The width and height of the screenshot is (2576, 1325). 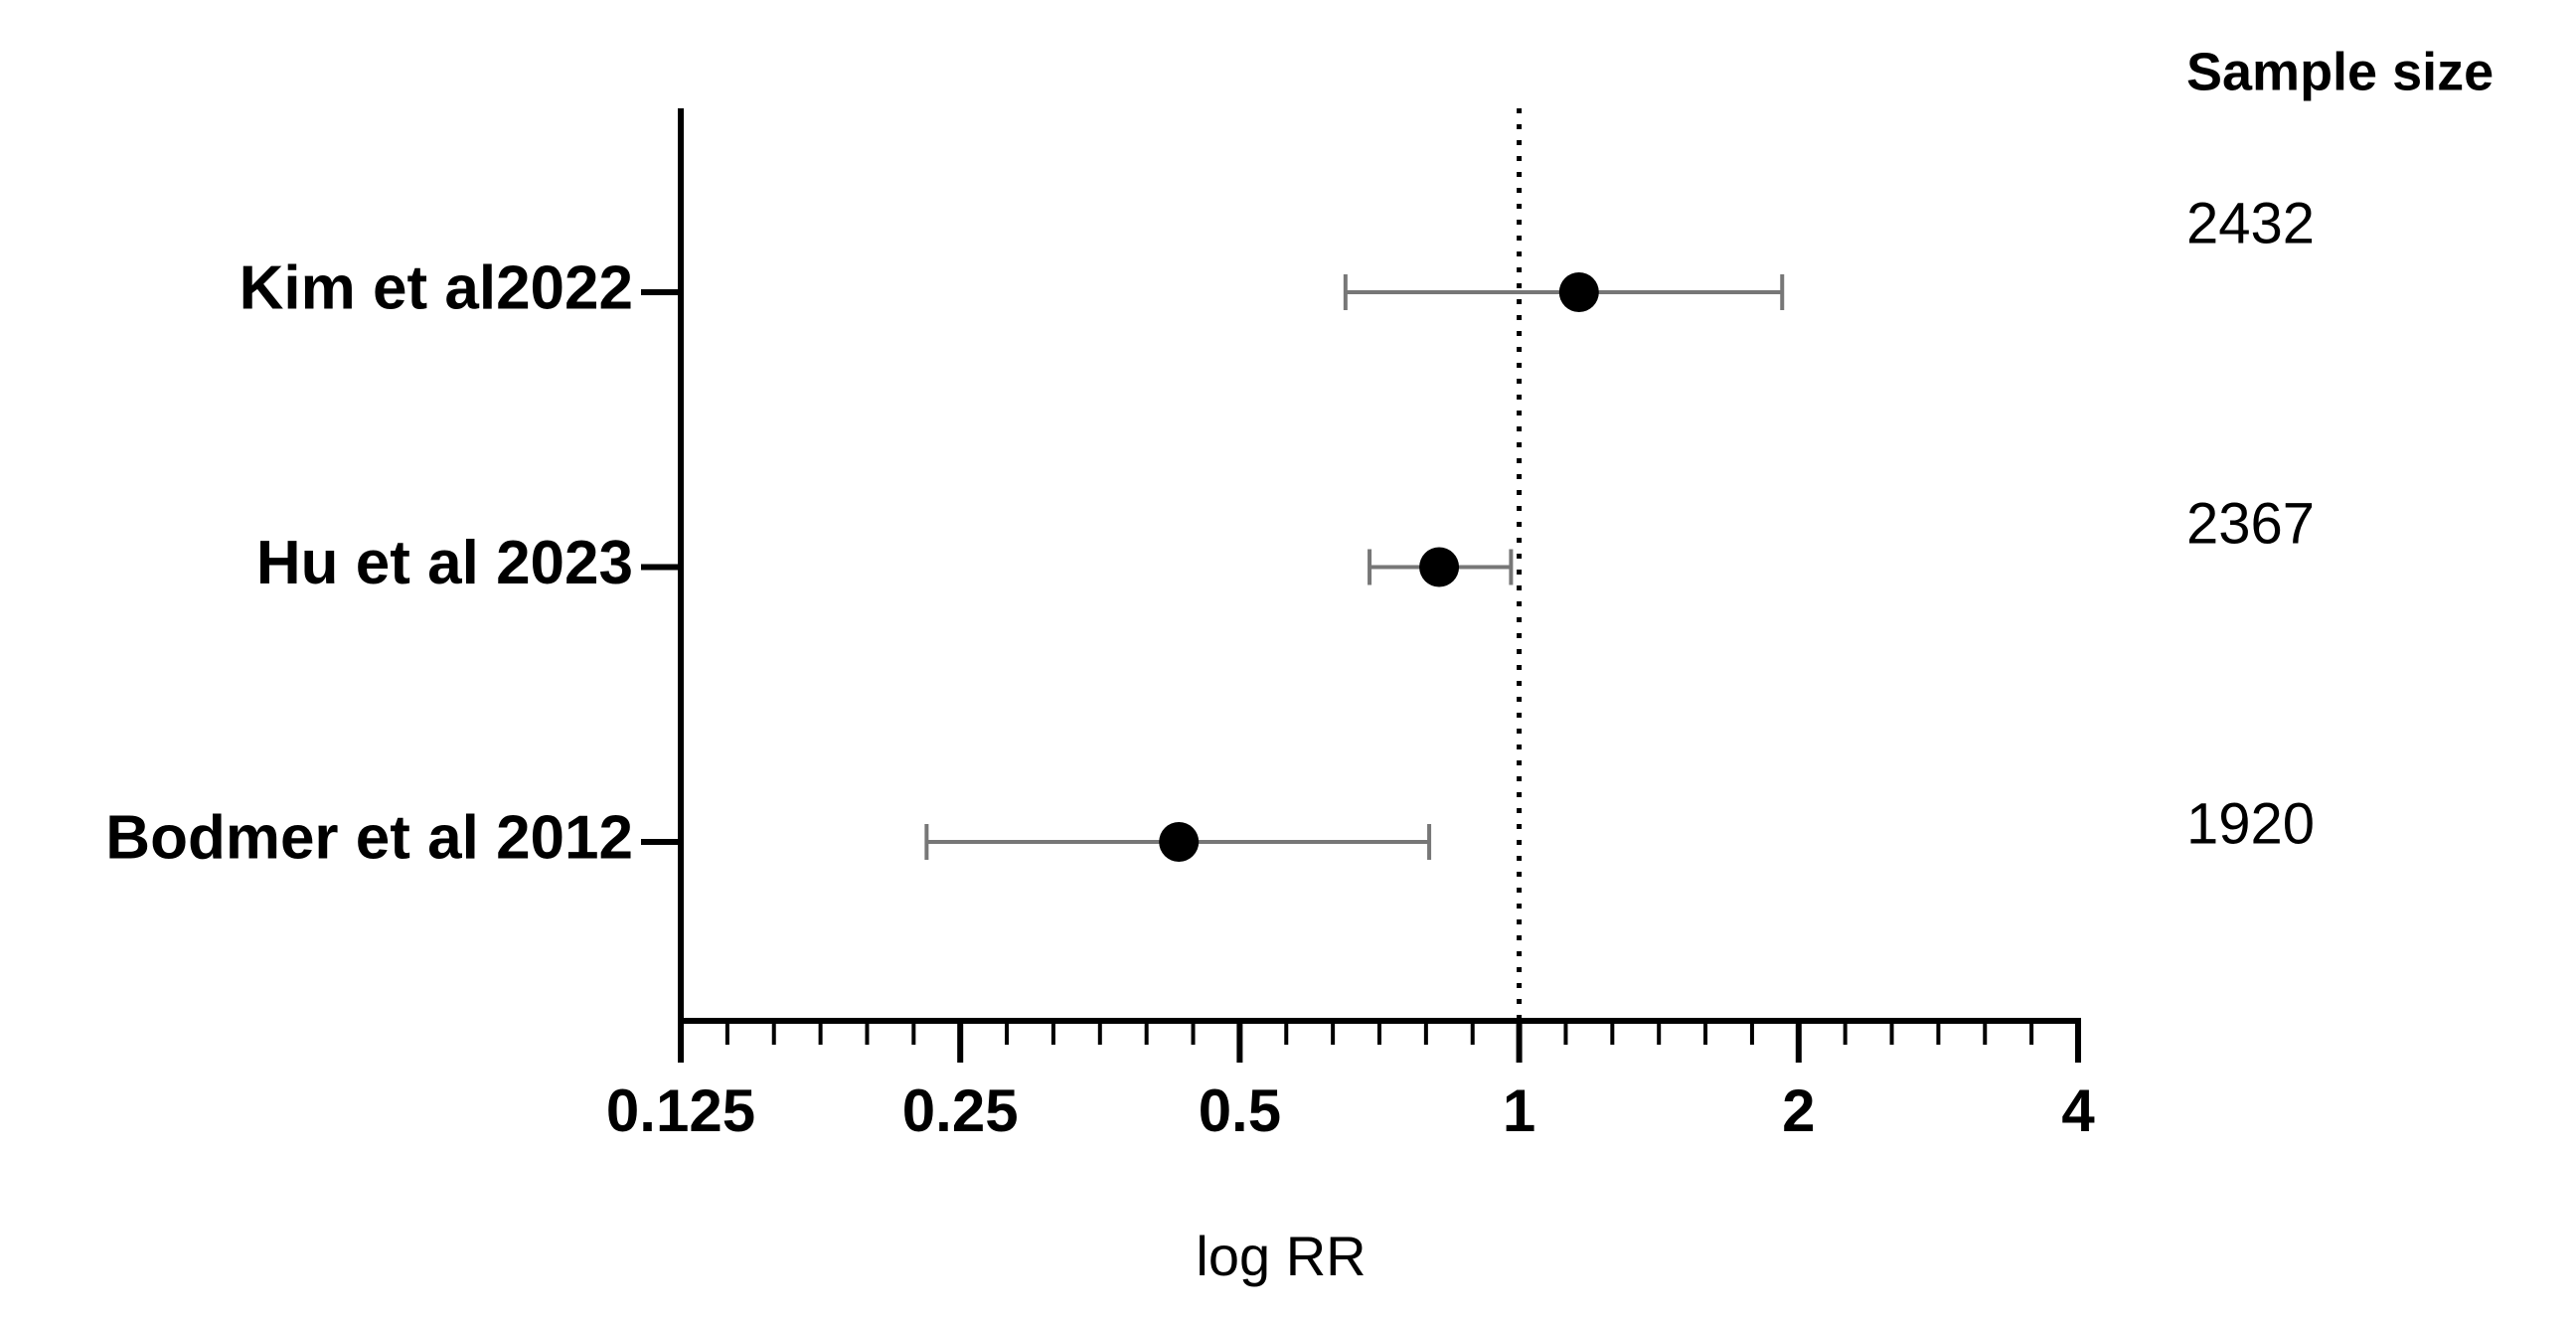 What do you see at coordinates (1281, 1256) in the screenshot?
I see `x-axis-label: log RR` at bounding box center [1281, 1256].